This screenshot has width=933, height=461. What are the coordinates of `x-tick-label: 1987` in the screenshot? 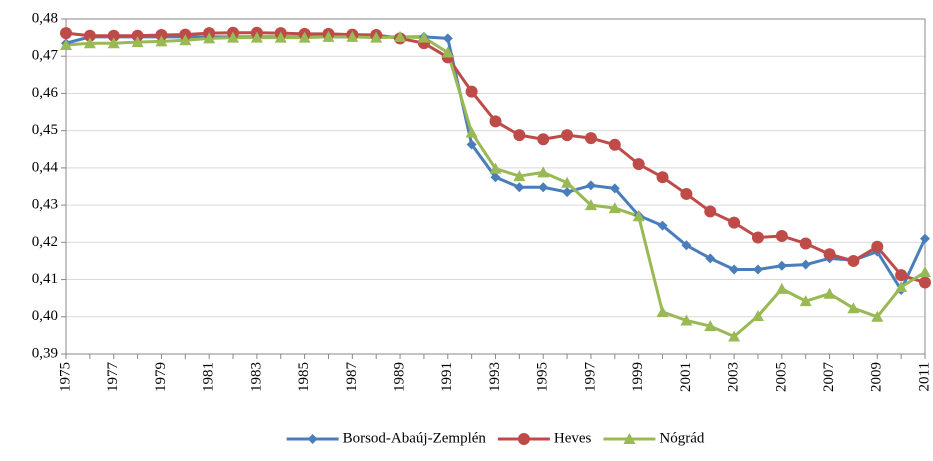 It's located at (352, 377).